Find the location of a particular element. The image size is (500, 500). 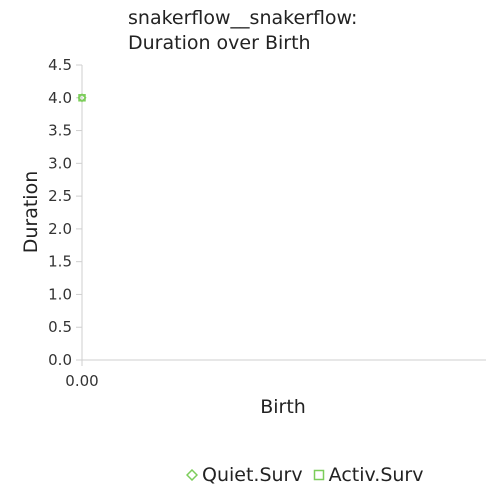

diamond-marker-icon is located at coordinates (192, 475).